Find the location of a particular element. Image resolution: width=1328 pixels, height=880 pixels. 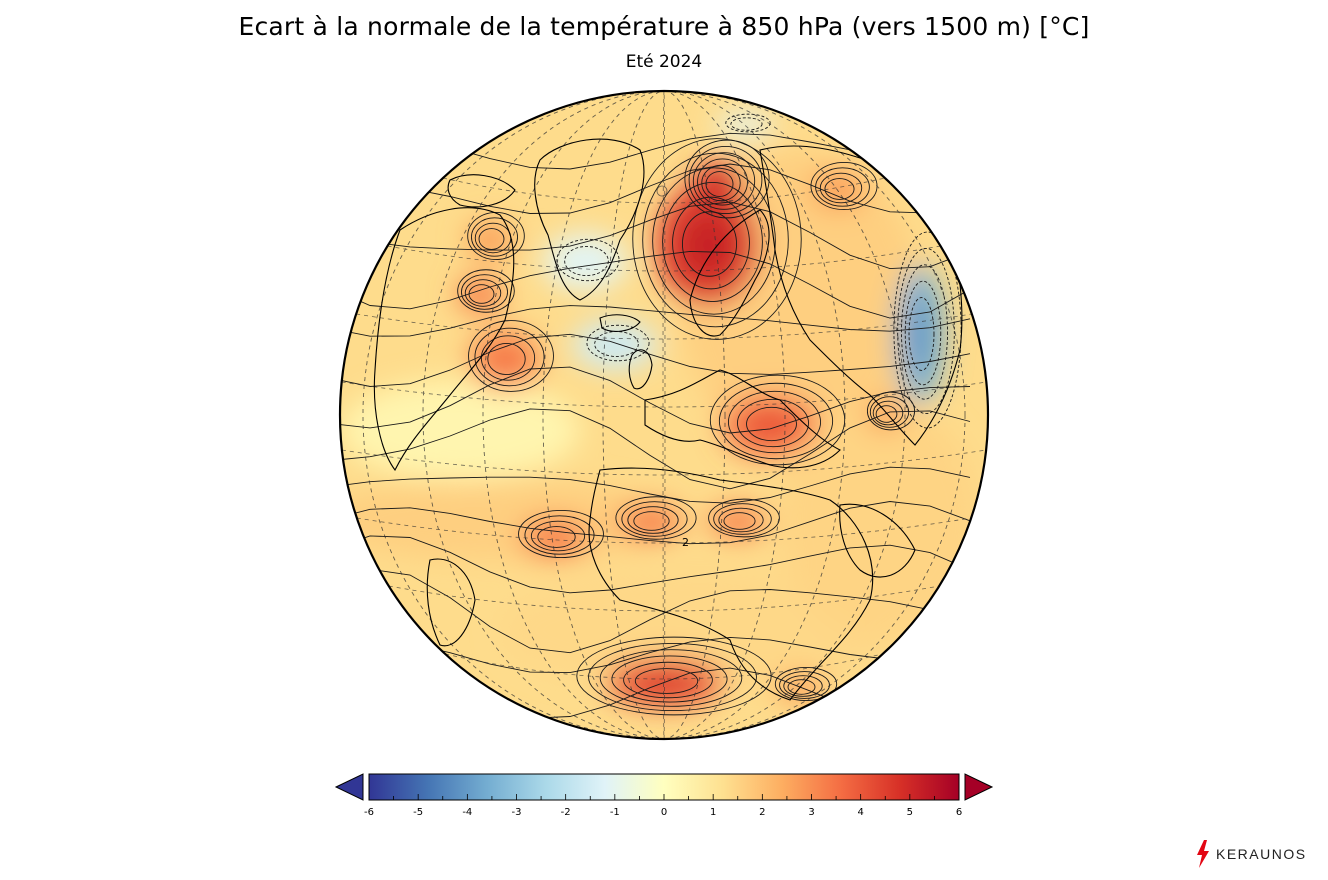

colorbar-tick-label: 2 is located at coordinates (762, 812).